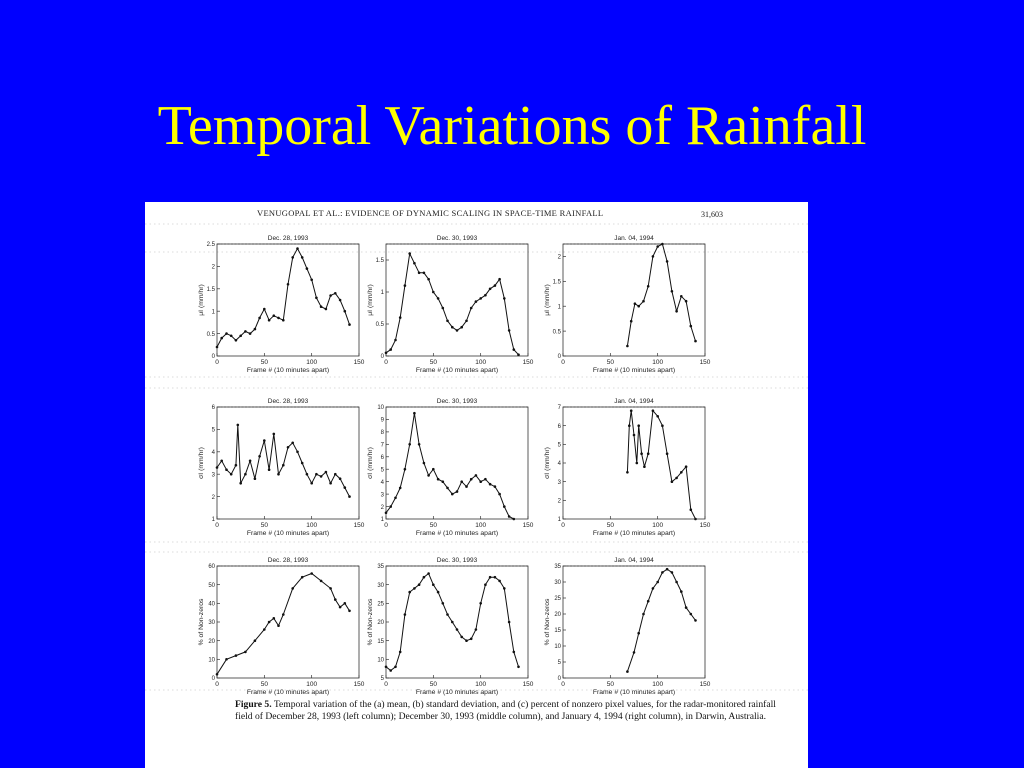  Describe the element at coordinates (380, 325) in the screenshot. I see `y-tick-label: 0.5` at that location.